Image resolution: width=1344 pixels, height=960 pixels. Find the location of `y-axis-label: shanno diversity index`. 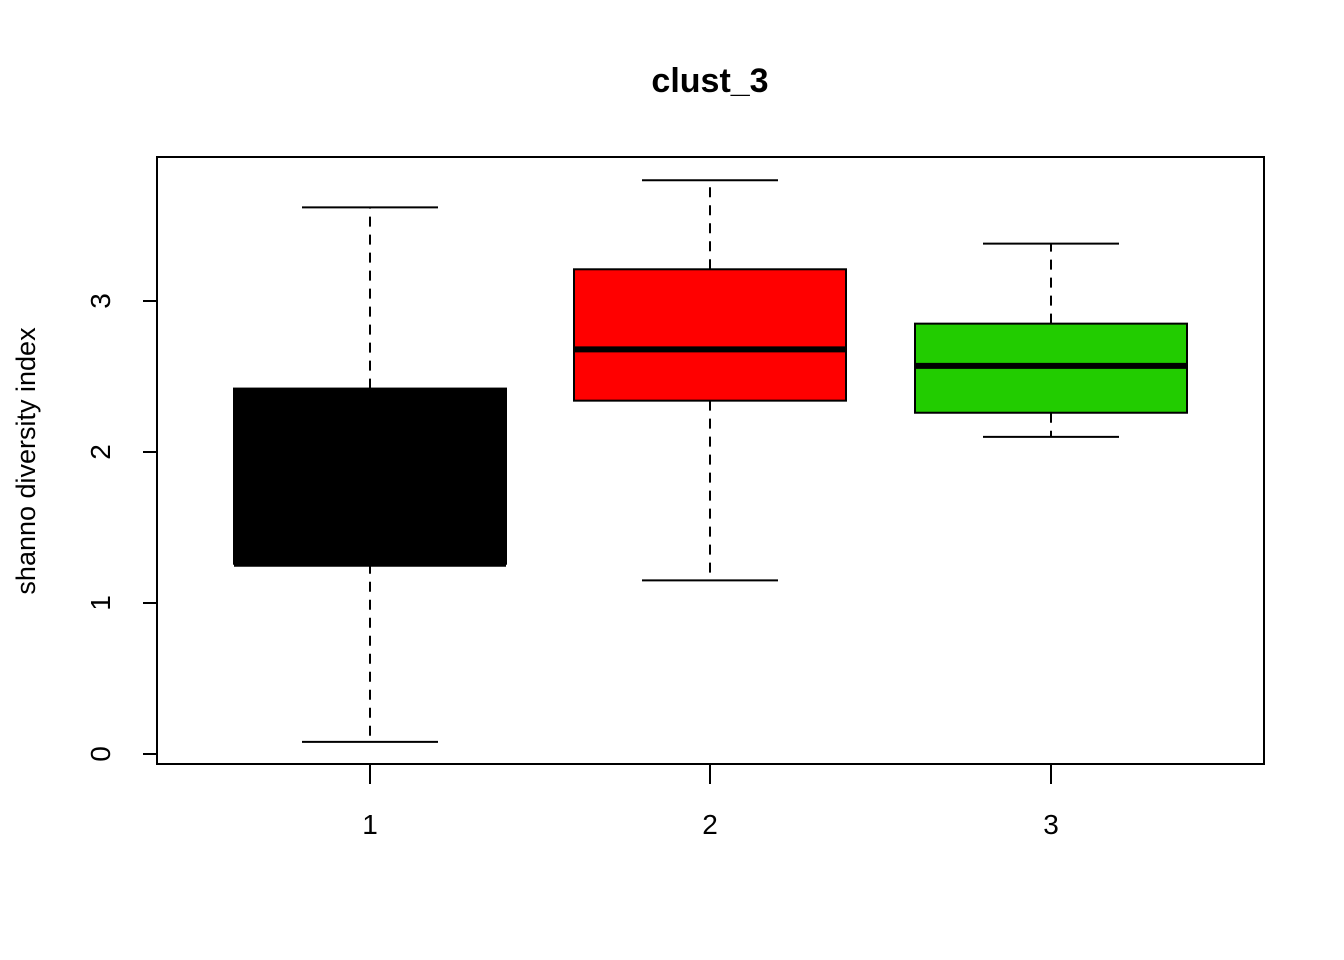

y-axis-label: shanno diversity index is located at coordinates (26, 461).